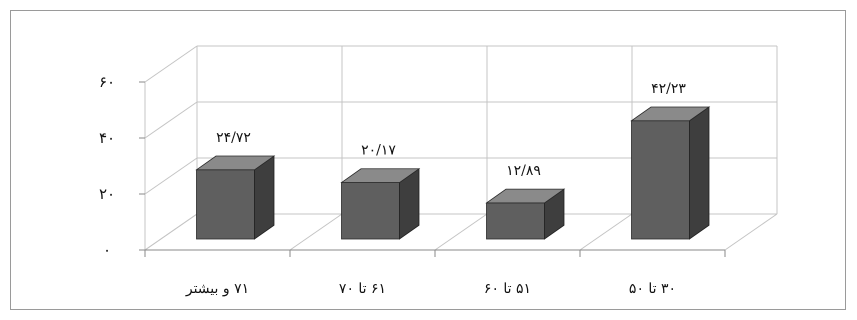 The width and height of the screenshot is (857, 320). Describe the element at coordinates (430, 289) in the screenshot. I see `x-axis-categories: ۷۱ و بیشتر ۶۱ تا ۷۰ ۵۱ تا ۶۰ ۳۰ تا ۵۰` at that location.